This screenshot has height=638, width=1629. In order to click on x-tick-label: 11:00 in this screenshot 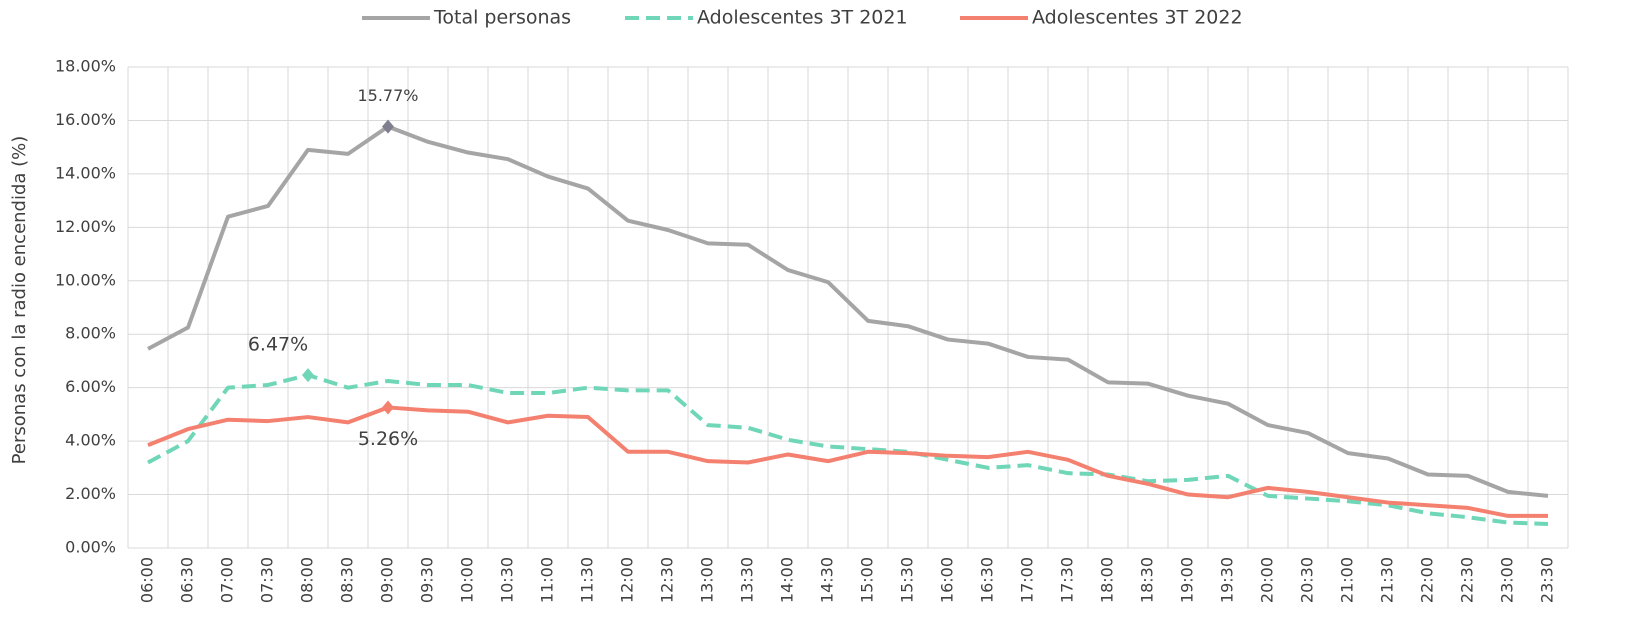, I will do `click(547, 580)`.